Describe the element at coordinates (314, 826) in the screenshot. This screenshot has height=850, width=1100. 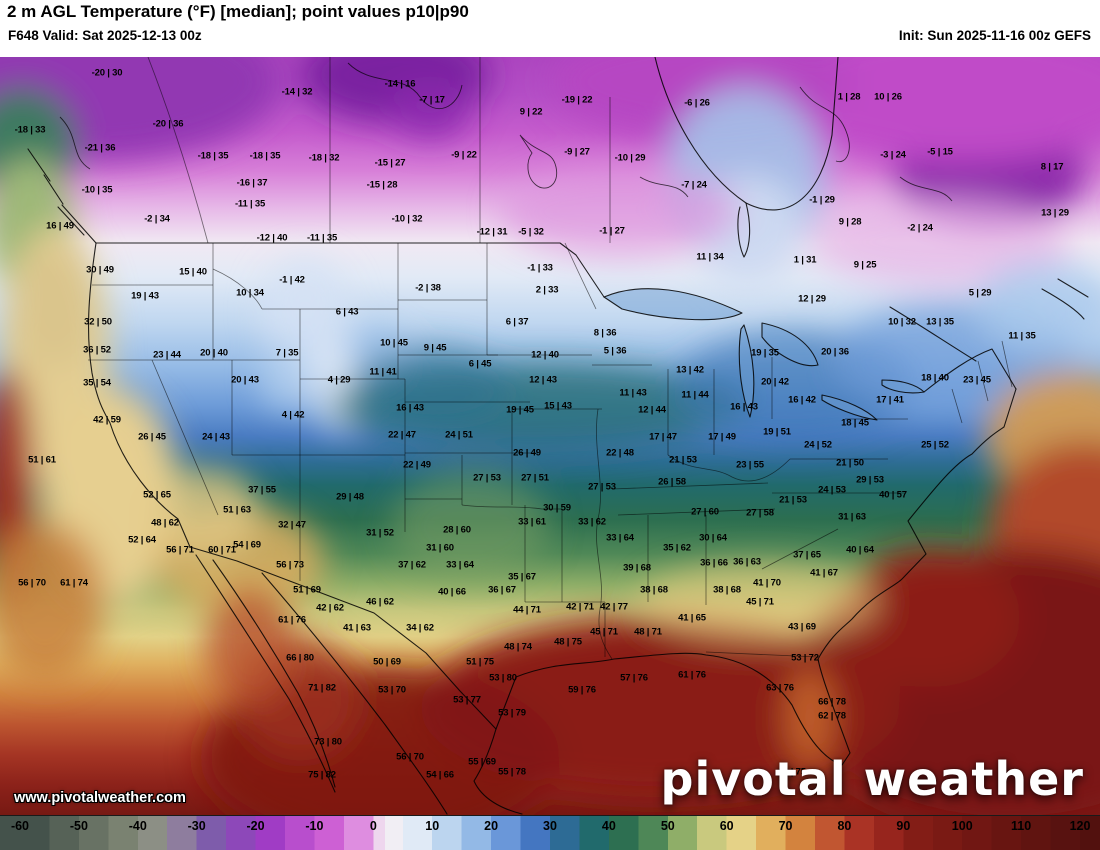
I see `colorbar-tick: -10` at that location.